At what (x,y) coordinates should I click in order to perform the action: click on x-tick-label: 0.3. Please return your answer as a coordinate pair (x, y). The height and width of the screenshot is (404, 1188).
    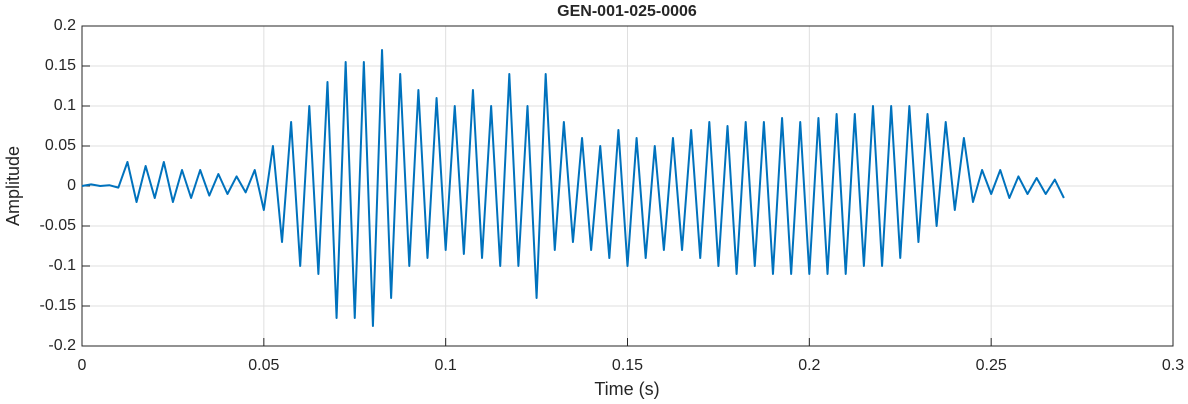
    Looking at the image, I should click on (1173, 365).